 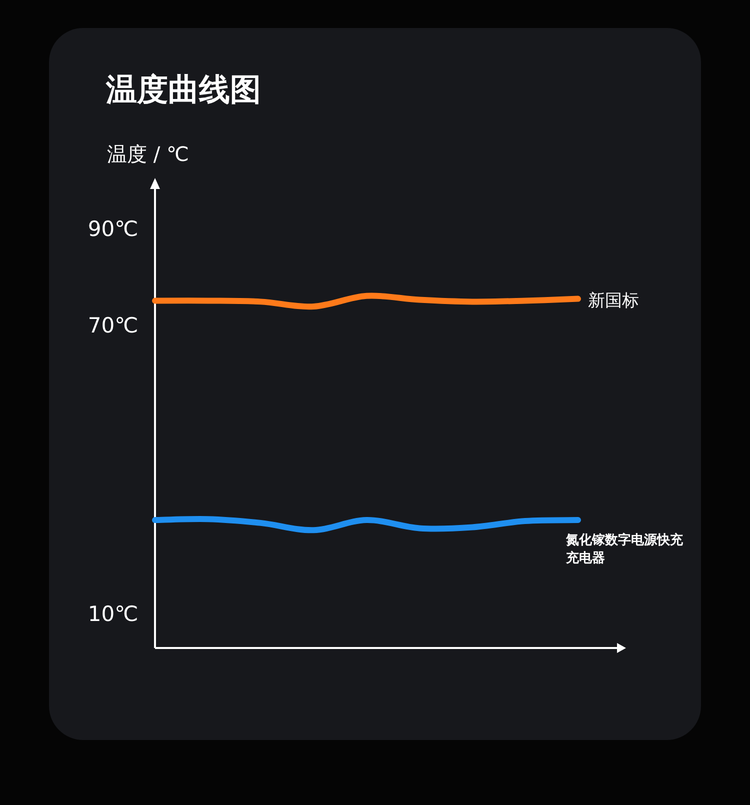 I want to click on y-tick-label: 10℃, so click(x=113, y=614).